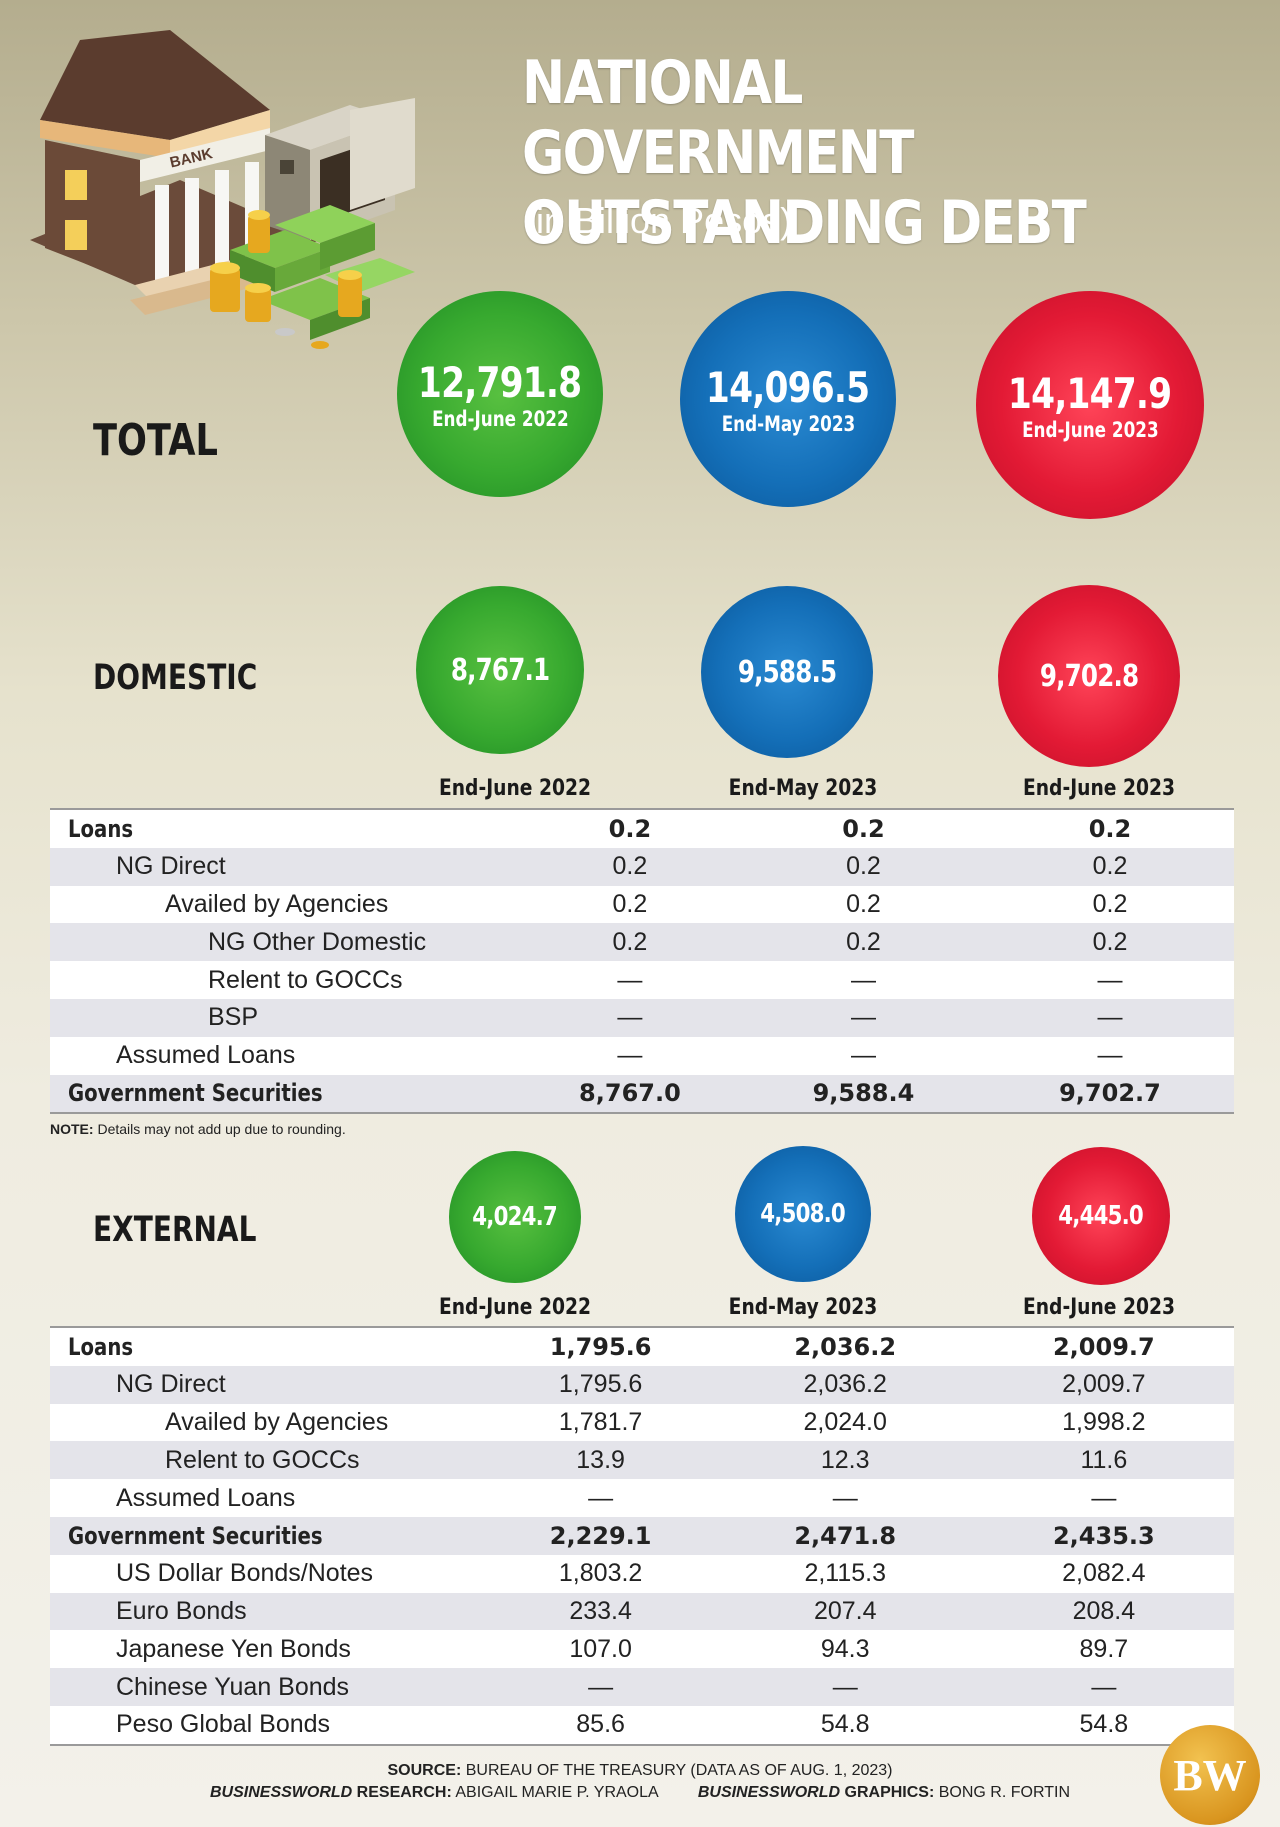  What do you see at coordinates (845, 1535) in the screenshot?
I see `row-value-1: 2,471.8` at bounding box center [845, 1535].